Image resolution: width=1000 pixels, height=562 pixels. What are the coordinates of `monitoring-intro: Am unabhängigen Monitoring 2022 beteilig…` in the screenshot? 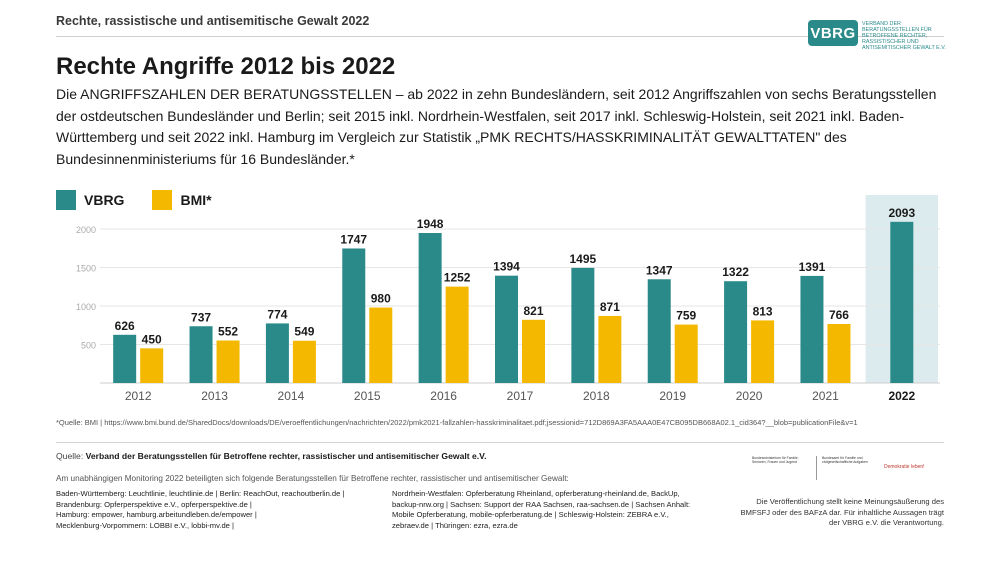 It's located at (312, 478).